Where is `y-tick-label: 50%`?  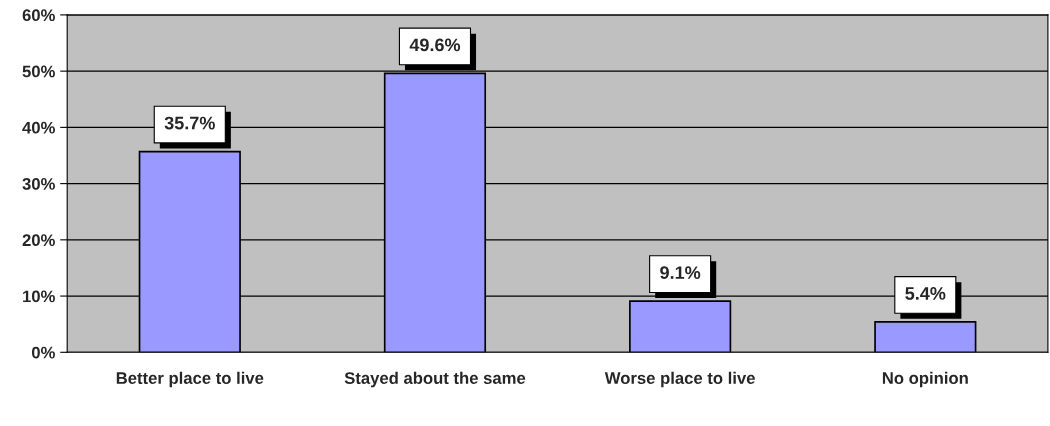 y-tick-label: 50% is located at coordinates (38, 71).